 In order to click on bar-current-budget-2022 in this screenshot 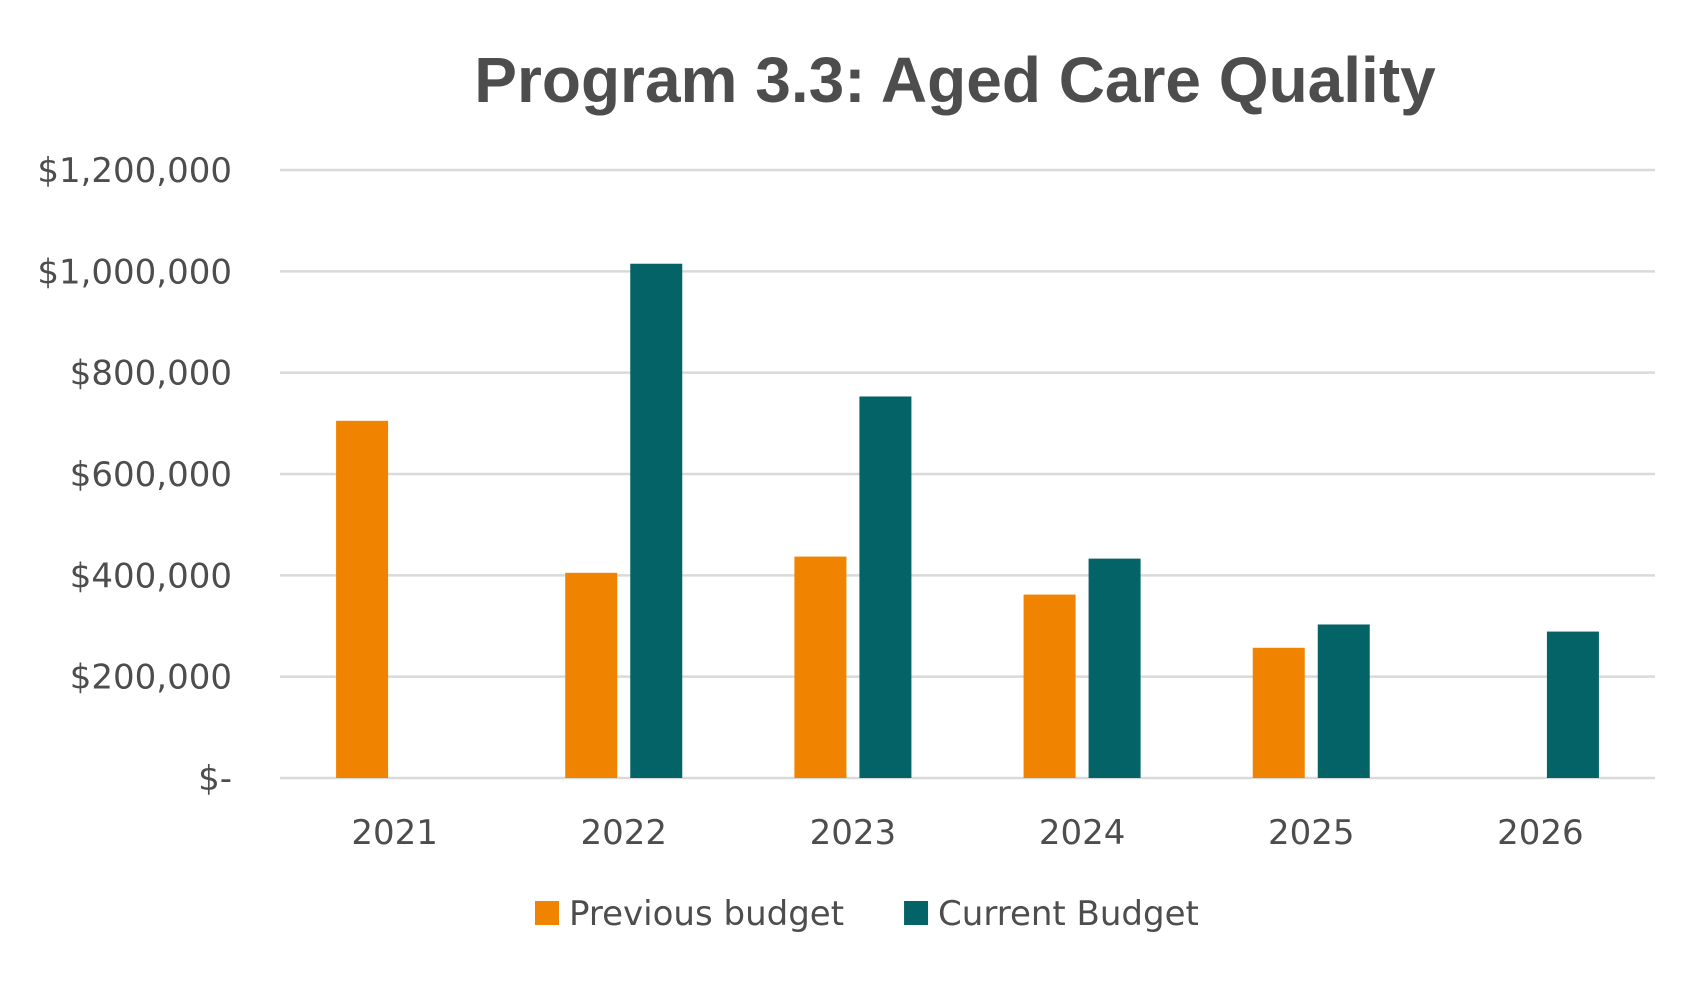, I will do `click(656, 520)`.